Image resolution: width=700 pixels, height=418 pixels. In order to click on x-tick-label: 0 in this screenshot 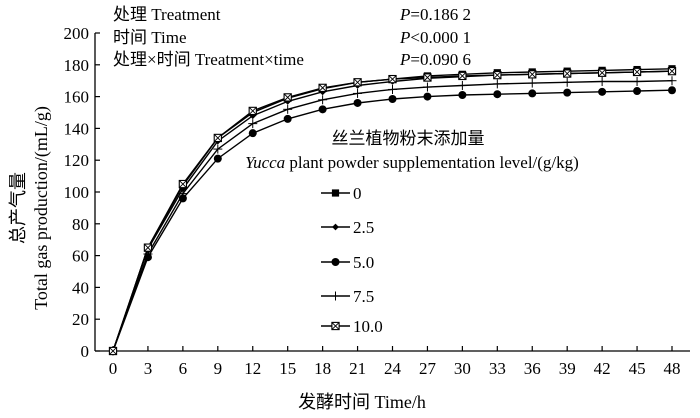, I will do `click(113, 368)`.